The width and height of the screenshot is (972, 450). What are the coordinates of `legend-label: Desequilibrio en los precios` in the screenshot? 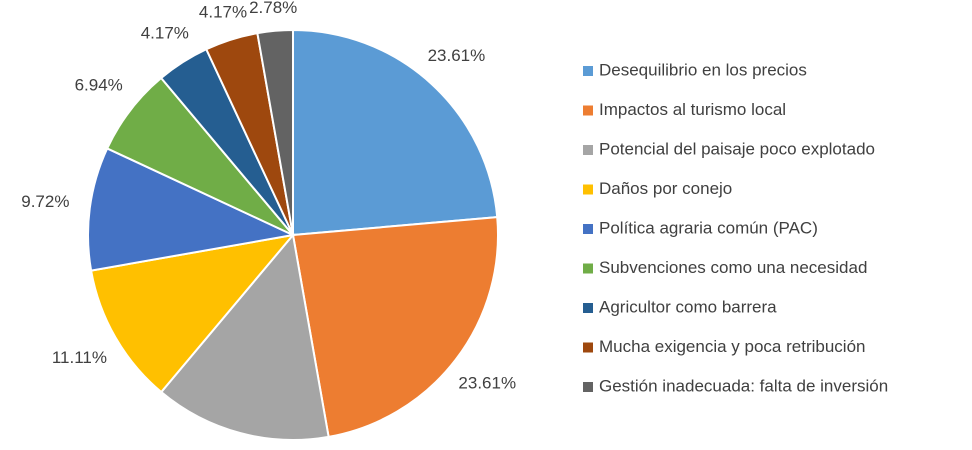 It's located at (703, 69).